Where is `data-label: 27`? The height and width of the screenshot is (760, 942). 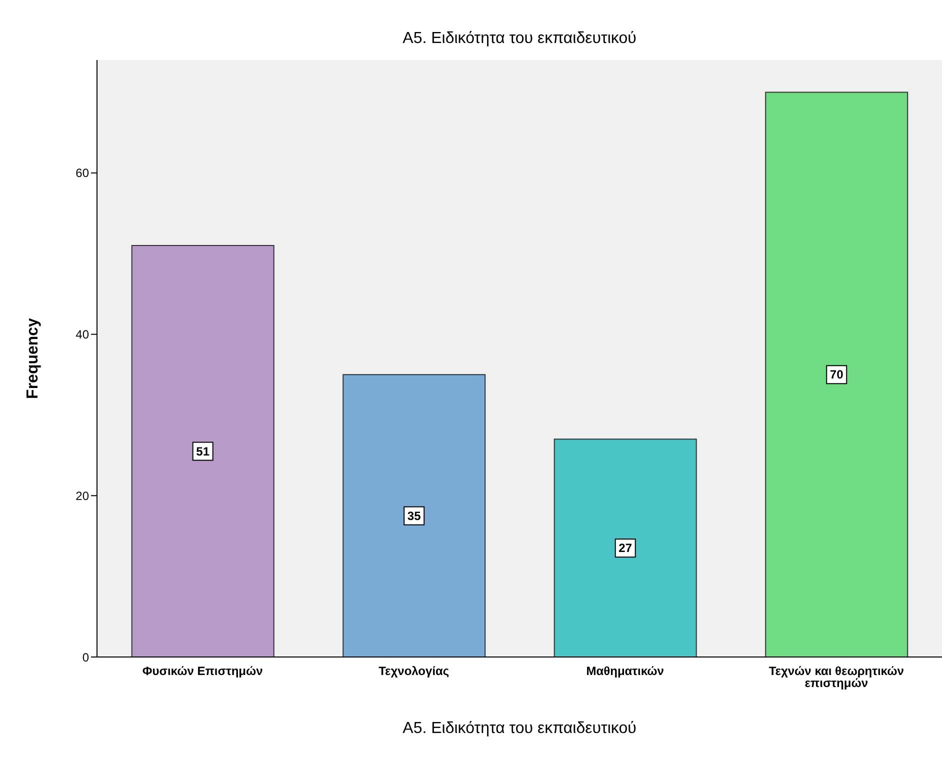 data-label: 27 is located at coordinates (625, 548).